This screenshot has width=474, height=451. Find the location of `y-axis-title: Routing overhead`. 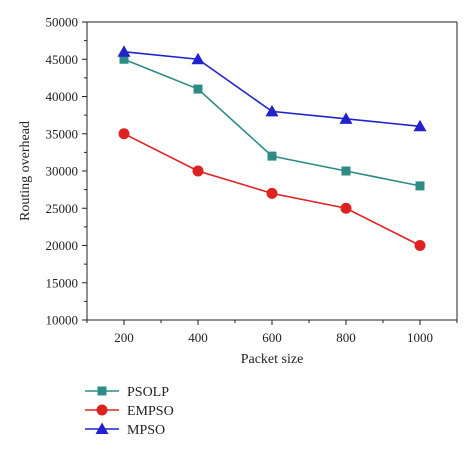

y-axis-title: Routing overhead is located at coordinates (25, 171).